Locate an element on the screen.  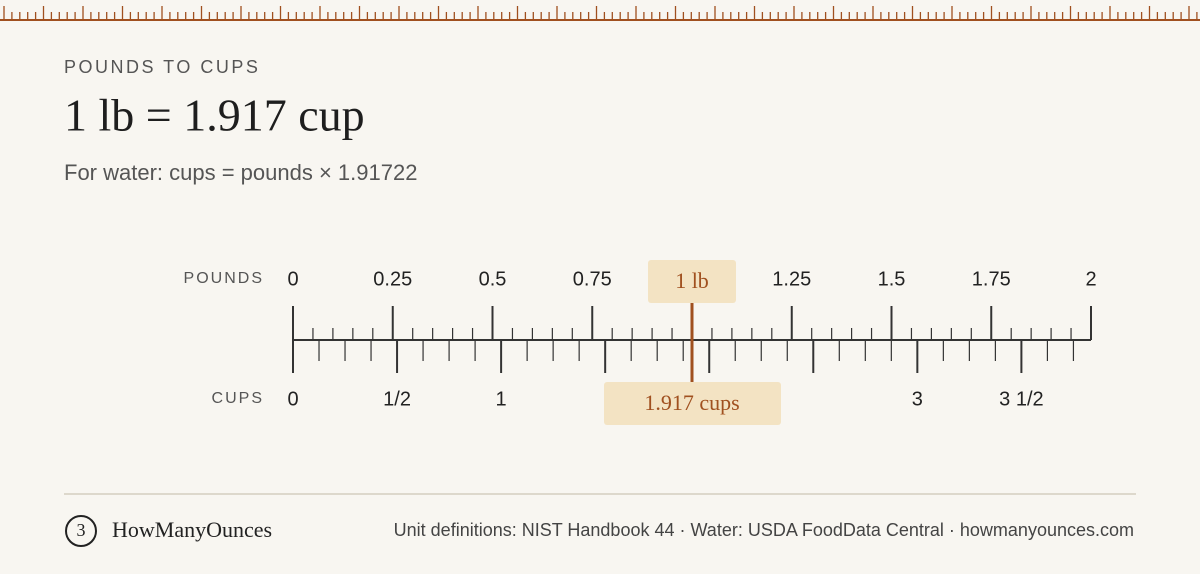
formula: For water: cups = pounds × 1.91722 is located at coordinates (240, 172).